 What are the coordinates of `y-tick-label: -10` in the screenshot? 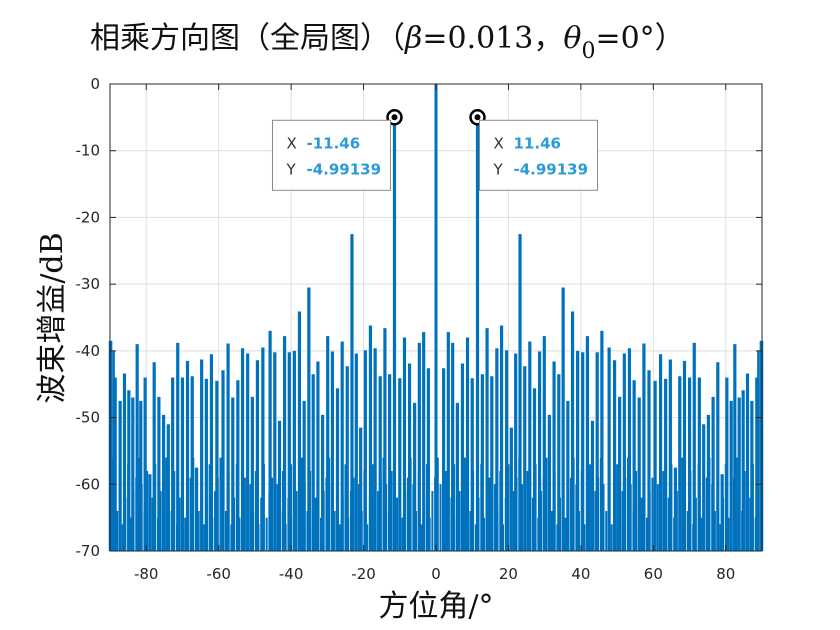 It's located at (88, 151).